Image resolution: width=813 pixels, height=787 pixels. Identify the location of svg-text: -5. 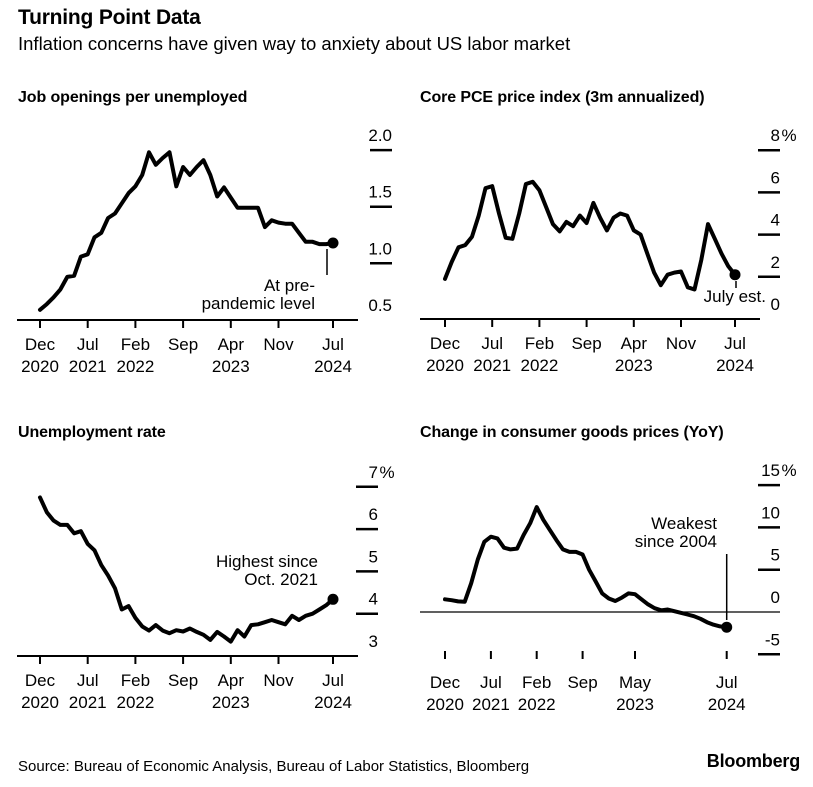
(772, 639).